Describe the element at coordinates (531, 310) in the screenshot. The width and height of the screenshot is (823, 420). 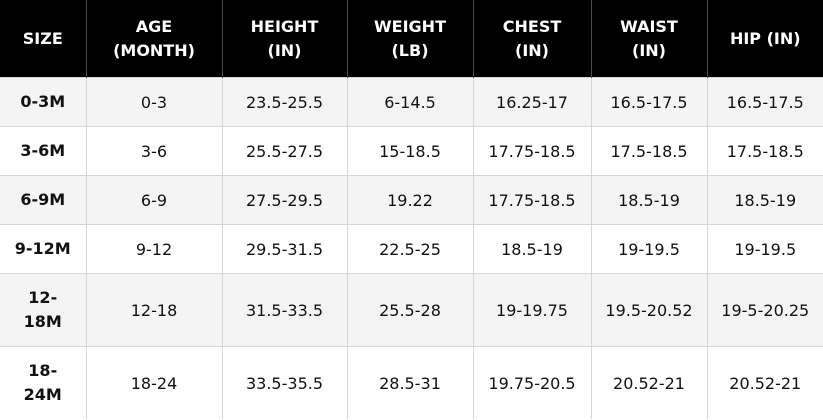
I see `chest-cell: 19-19.75` at that location.